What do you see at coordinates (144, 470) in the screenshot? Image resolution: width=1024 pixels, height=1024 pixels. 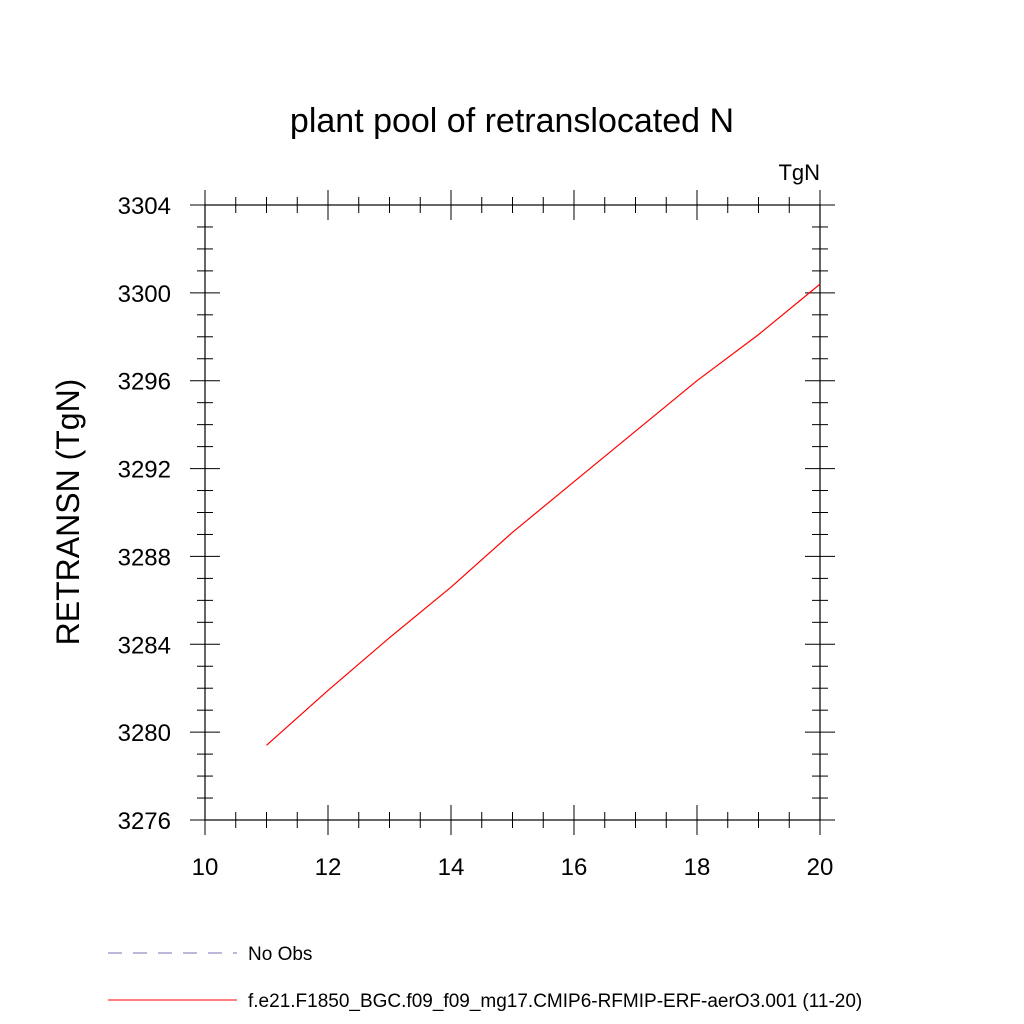 I see `y-tick-label: 3292` at bounding box center [144, 470].